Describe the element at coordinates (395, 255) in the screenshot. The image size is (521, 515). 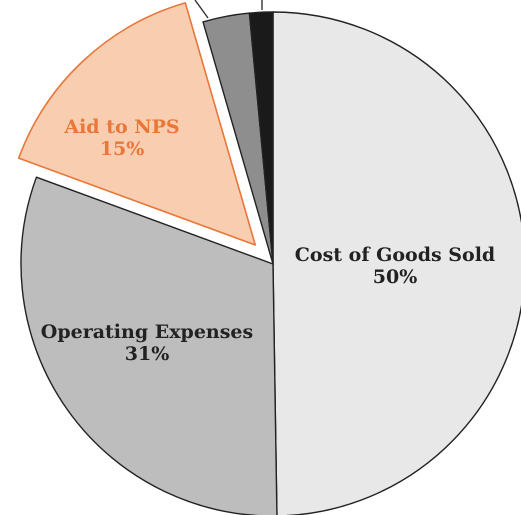
I see `slice-name: Cost of Goods Sold` at that location.